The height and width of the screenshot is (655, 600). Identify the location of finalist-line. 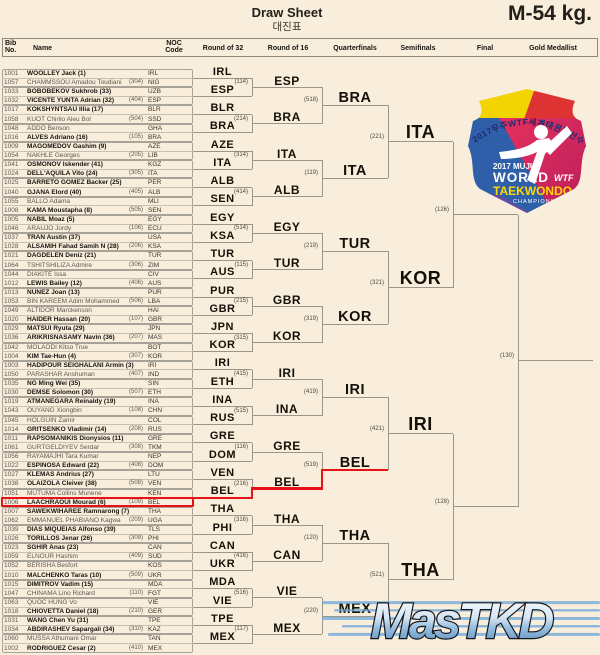
(485, 215).